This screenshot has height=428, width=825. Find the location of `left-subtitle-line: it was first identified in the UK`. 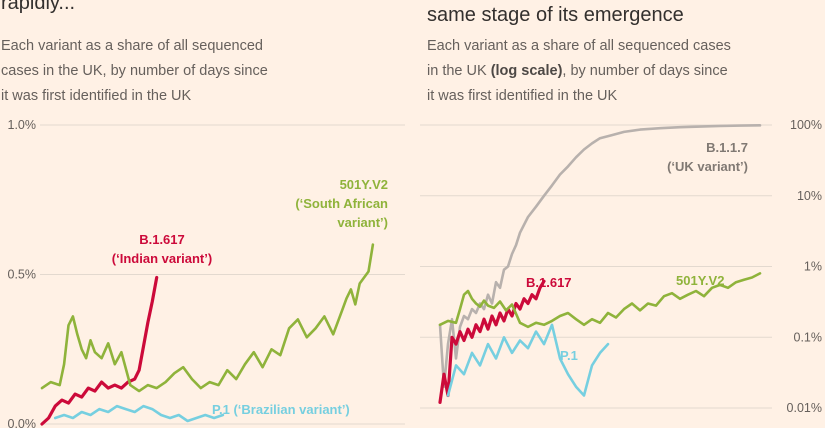

left-subtitle-line: it was first identified in the UK is located at coordinates (96, 96).